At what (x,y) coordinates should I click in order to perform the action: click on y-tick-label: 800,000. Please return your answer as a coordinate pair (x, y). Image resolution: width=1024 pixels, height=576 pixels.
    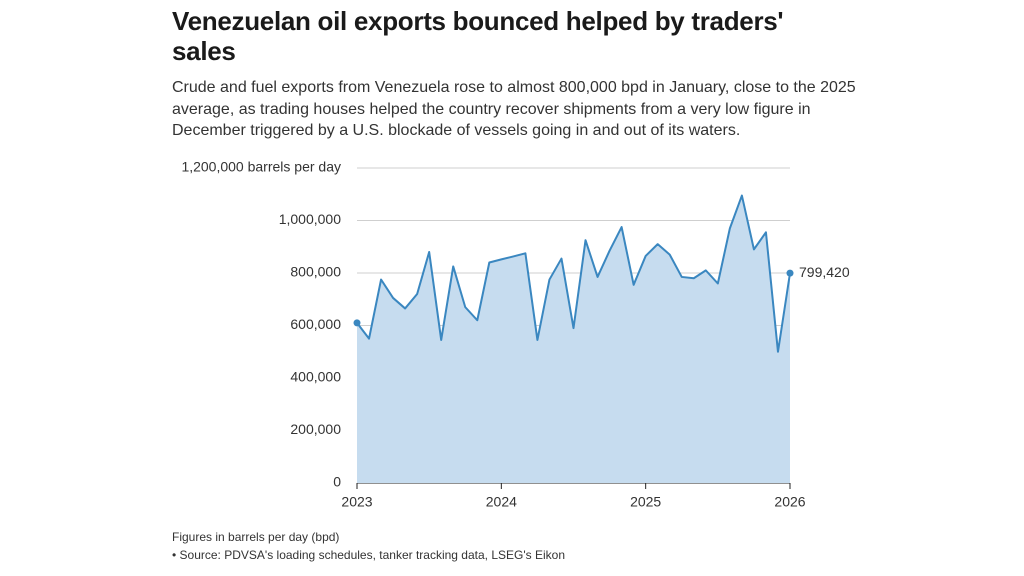
    Looking at the image, I should click on (315, 272).